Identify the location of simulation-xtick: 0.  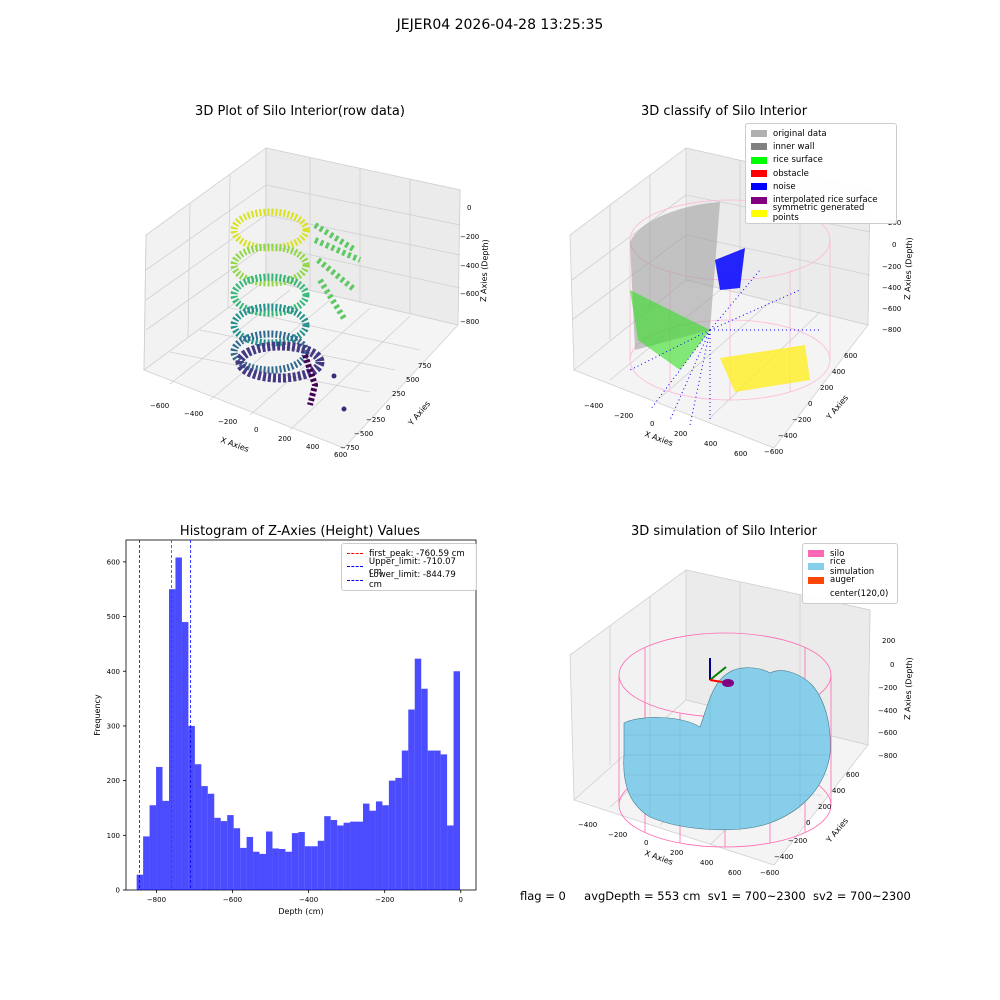
(646, 843).